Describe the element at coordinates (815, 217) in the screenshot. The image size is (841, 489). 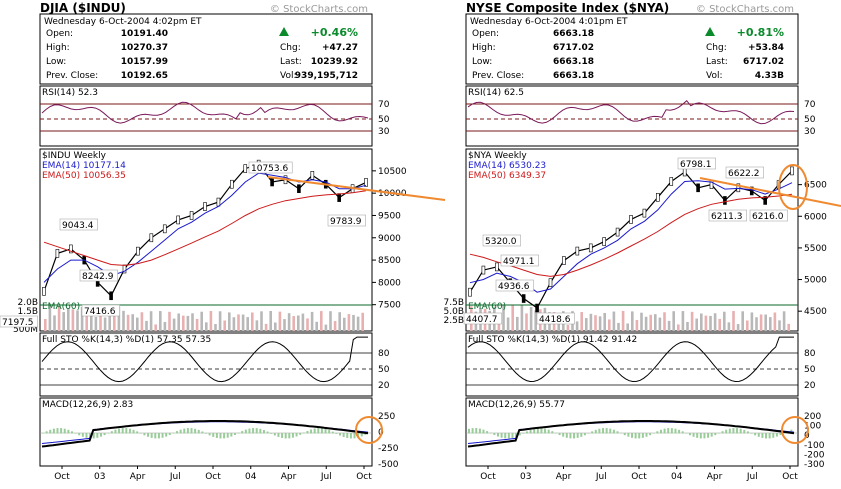
I see `price-tick-label: 6000` at that location.